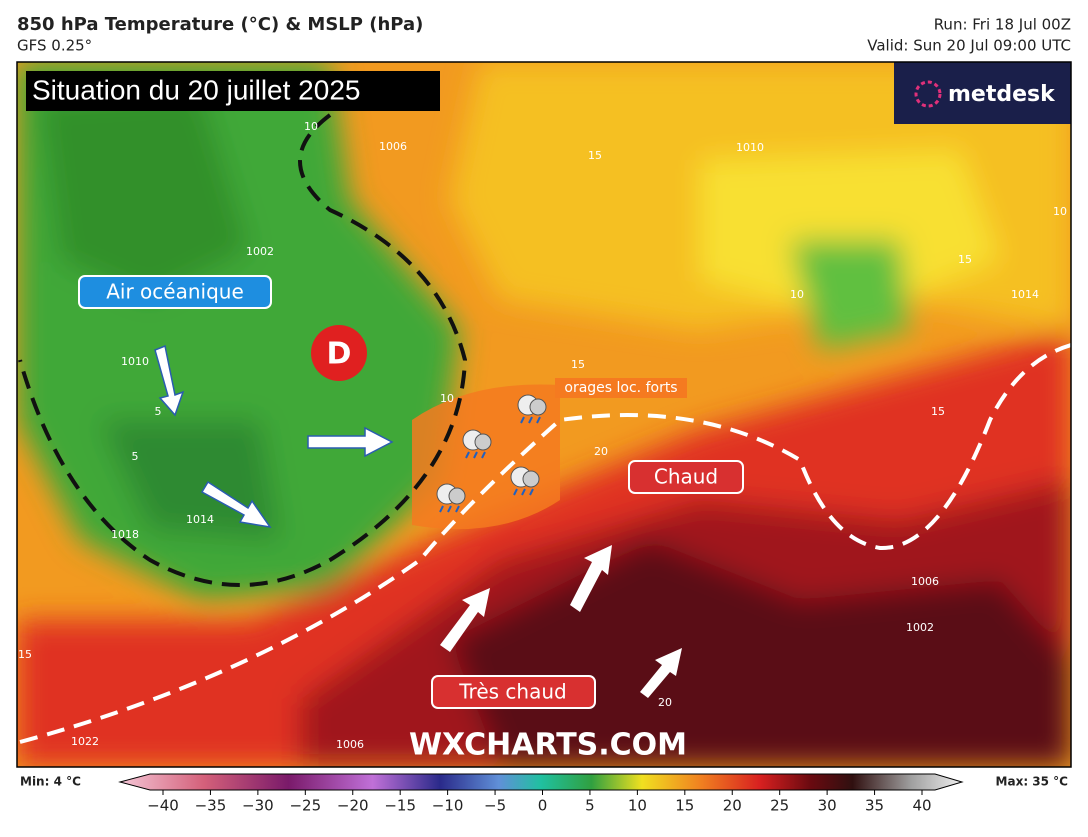  What do you see at coordinates (125, 534) in the screenshot?
I see `contour-label: 1018` at bounding box center [125, 534].